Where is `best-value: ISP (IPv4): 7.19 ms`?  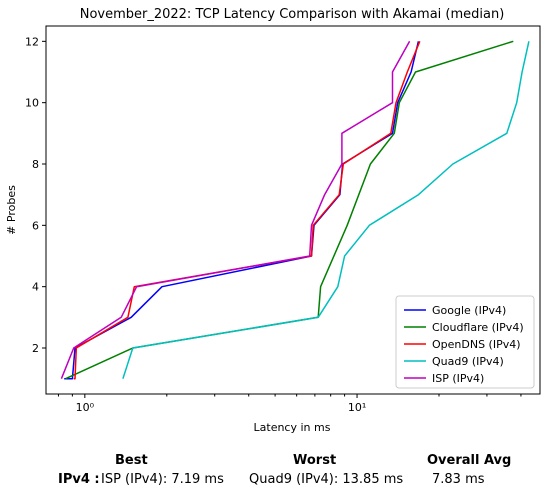 best-value: ISP (IPv4): 7.19 ms is located at coordinates (162, 479).